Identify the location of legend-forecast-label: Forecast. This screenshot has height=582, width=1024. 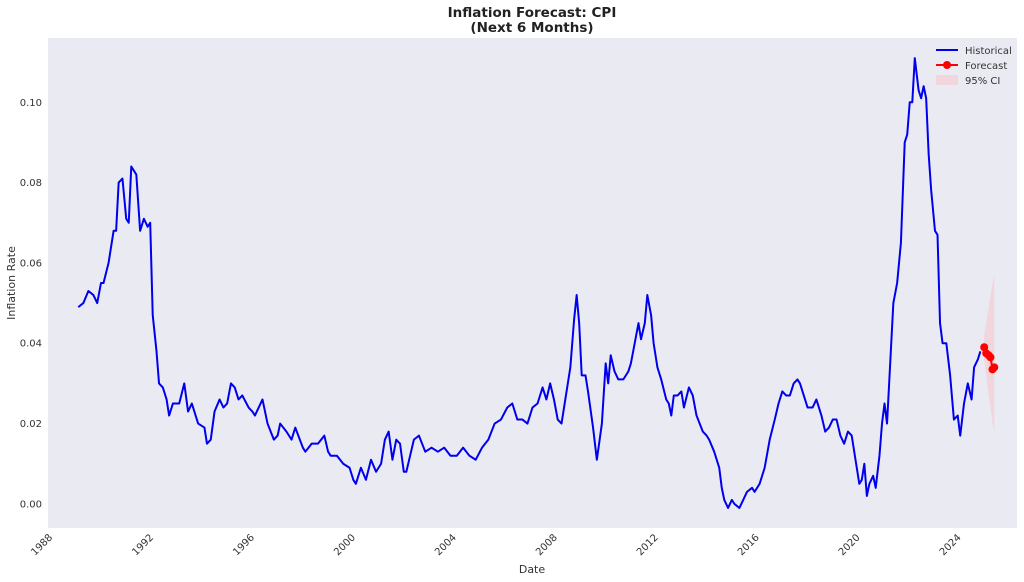
(986, 66).